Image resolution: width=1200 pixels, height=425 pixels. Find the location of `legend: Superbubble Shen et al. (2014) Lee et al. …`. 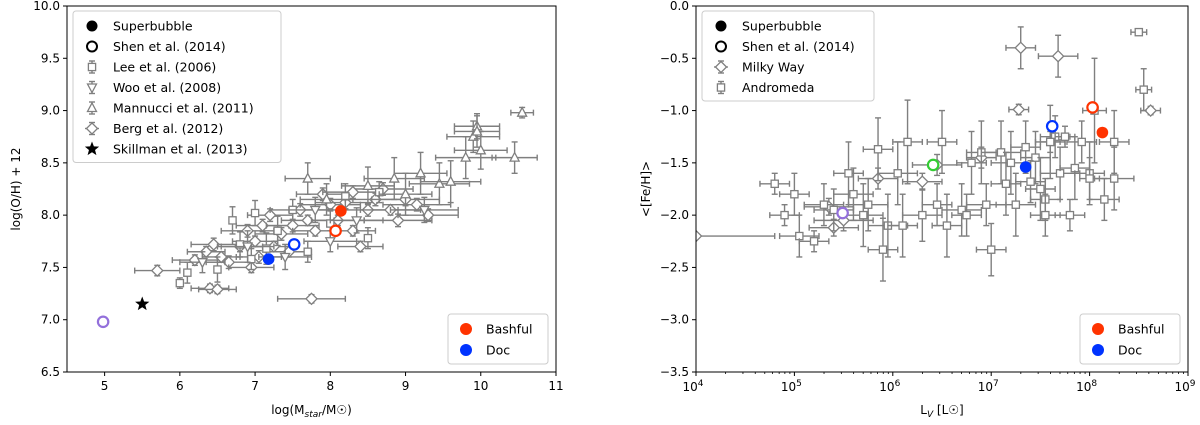

legend: Superbubble Shen et al. (2014) Lee et al. … is located at coordinates (177, 86).